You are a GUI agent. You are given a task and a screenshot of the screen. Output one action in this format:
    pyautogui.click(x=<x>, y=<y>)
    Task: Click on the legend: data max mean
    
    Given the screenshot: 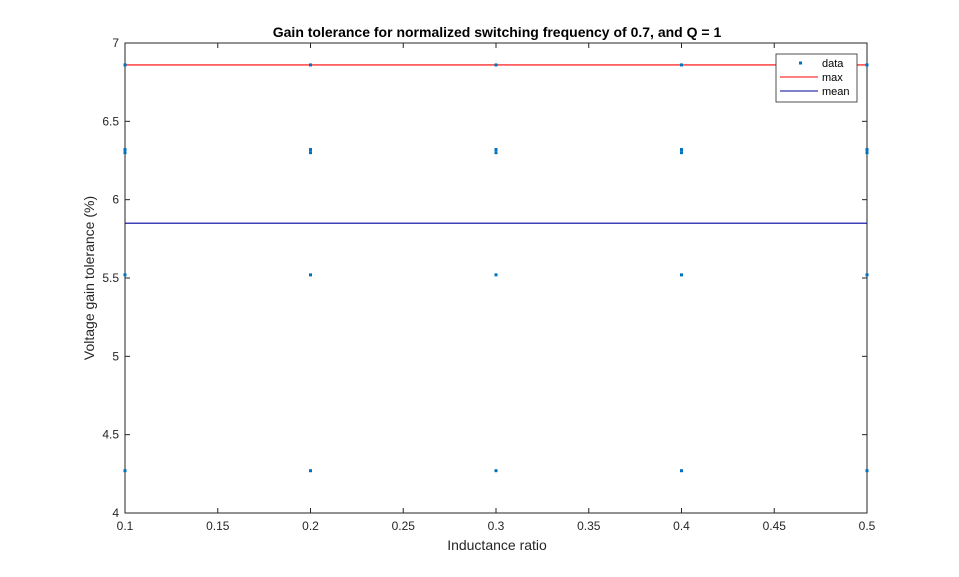 What is the action you would take?
    pyautogui.click(x=816, y=78)
    